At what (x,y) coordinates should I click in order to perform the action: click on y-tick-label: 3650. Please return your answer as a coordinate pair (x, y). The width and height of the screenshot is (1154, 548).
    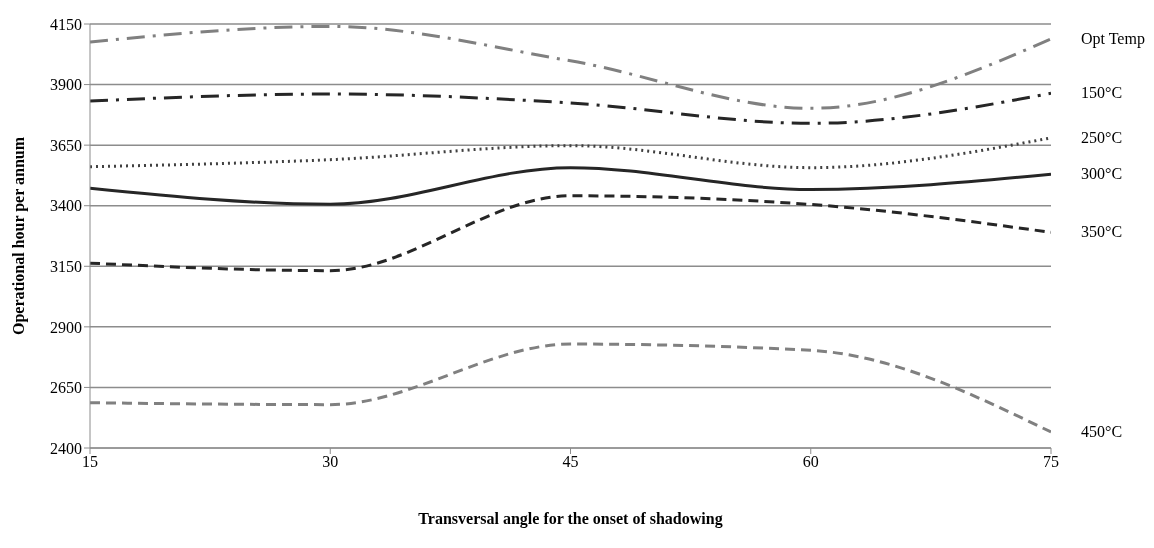
    Looking at the image, I should click on (66, 145).